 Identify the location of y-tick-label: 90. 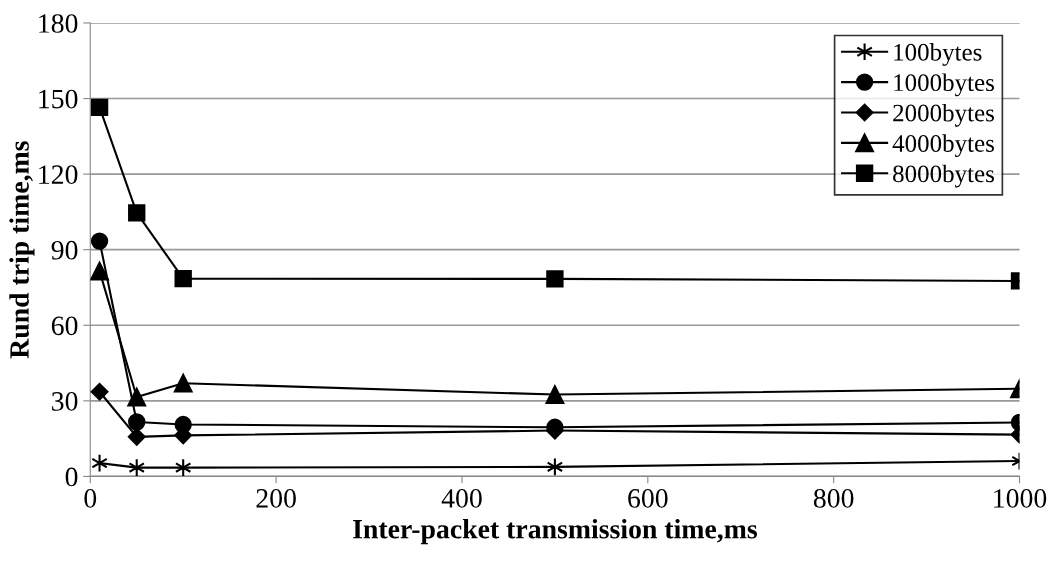
(64, 250).